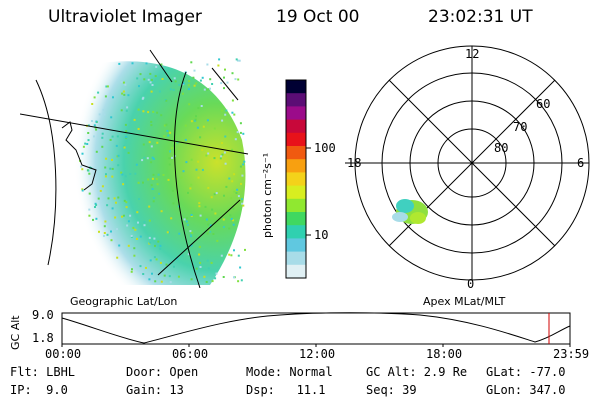 This screenshot has width=600, height=400. What do you see at coordinates (325, 148) in the screenshot?
I see `colorbar-label-100: 100` at bounding box center [325, 148].